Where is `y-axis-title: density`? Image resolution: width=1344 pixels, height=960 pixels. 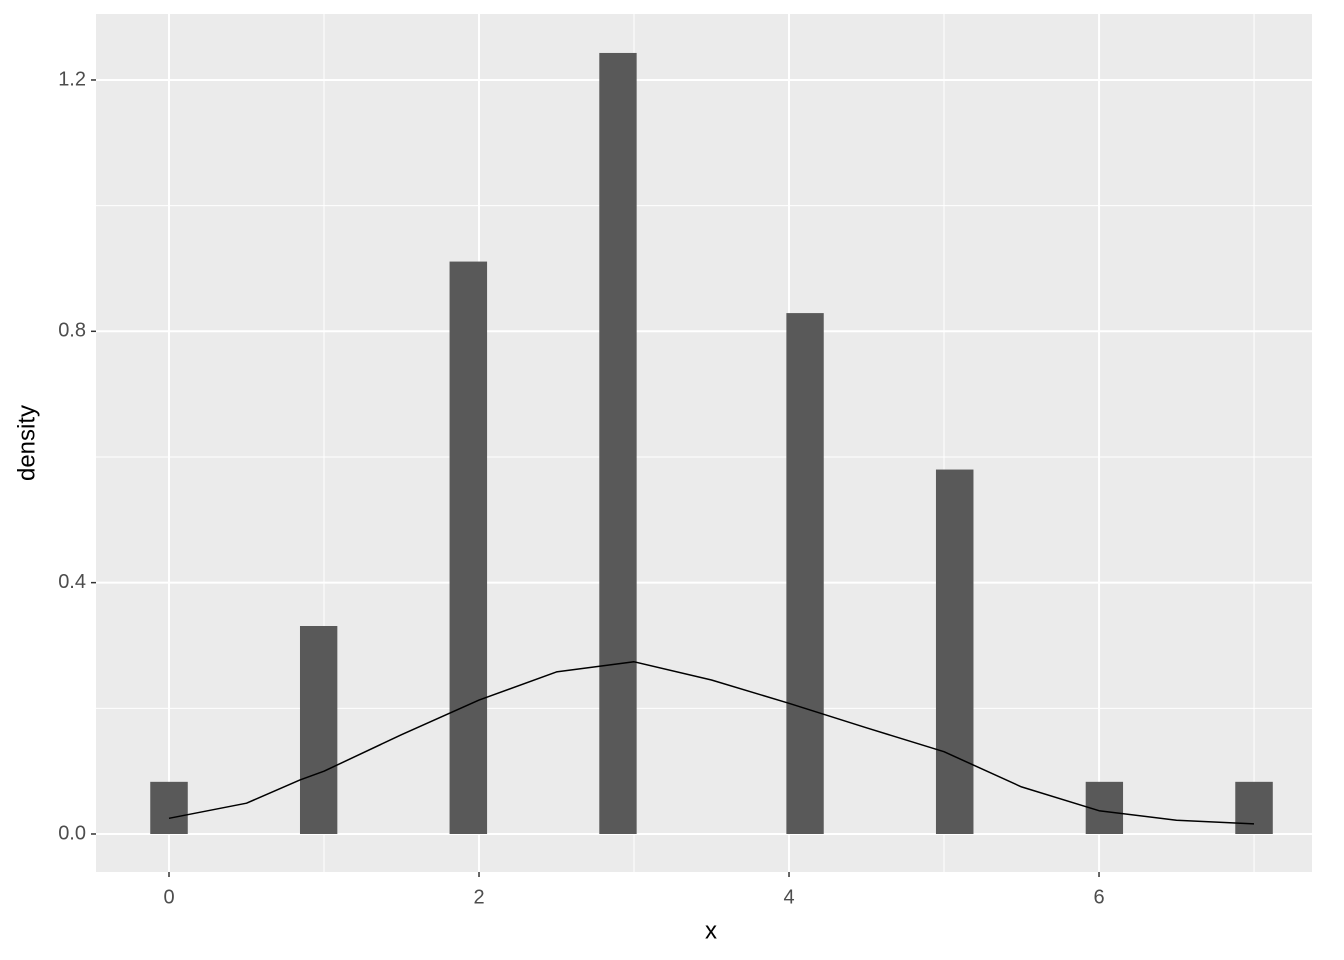
y-axis-title: density is located at coordinates (26, 443).